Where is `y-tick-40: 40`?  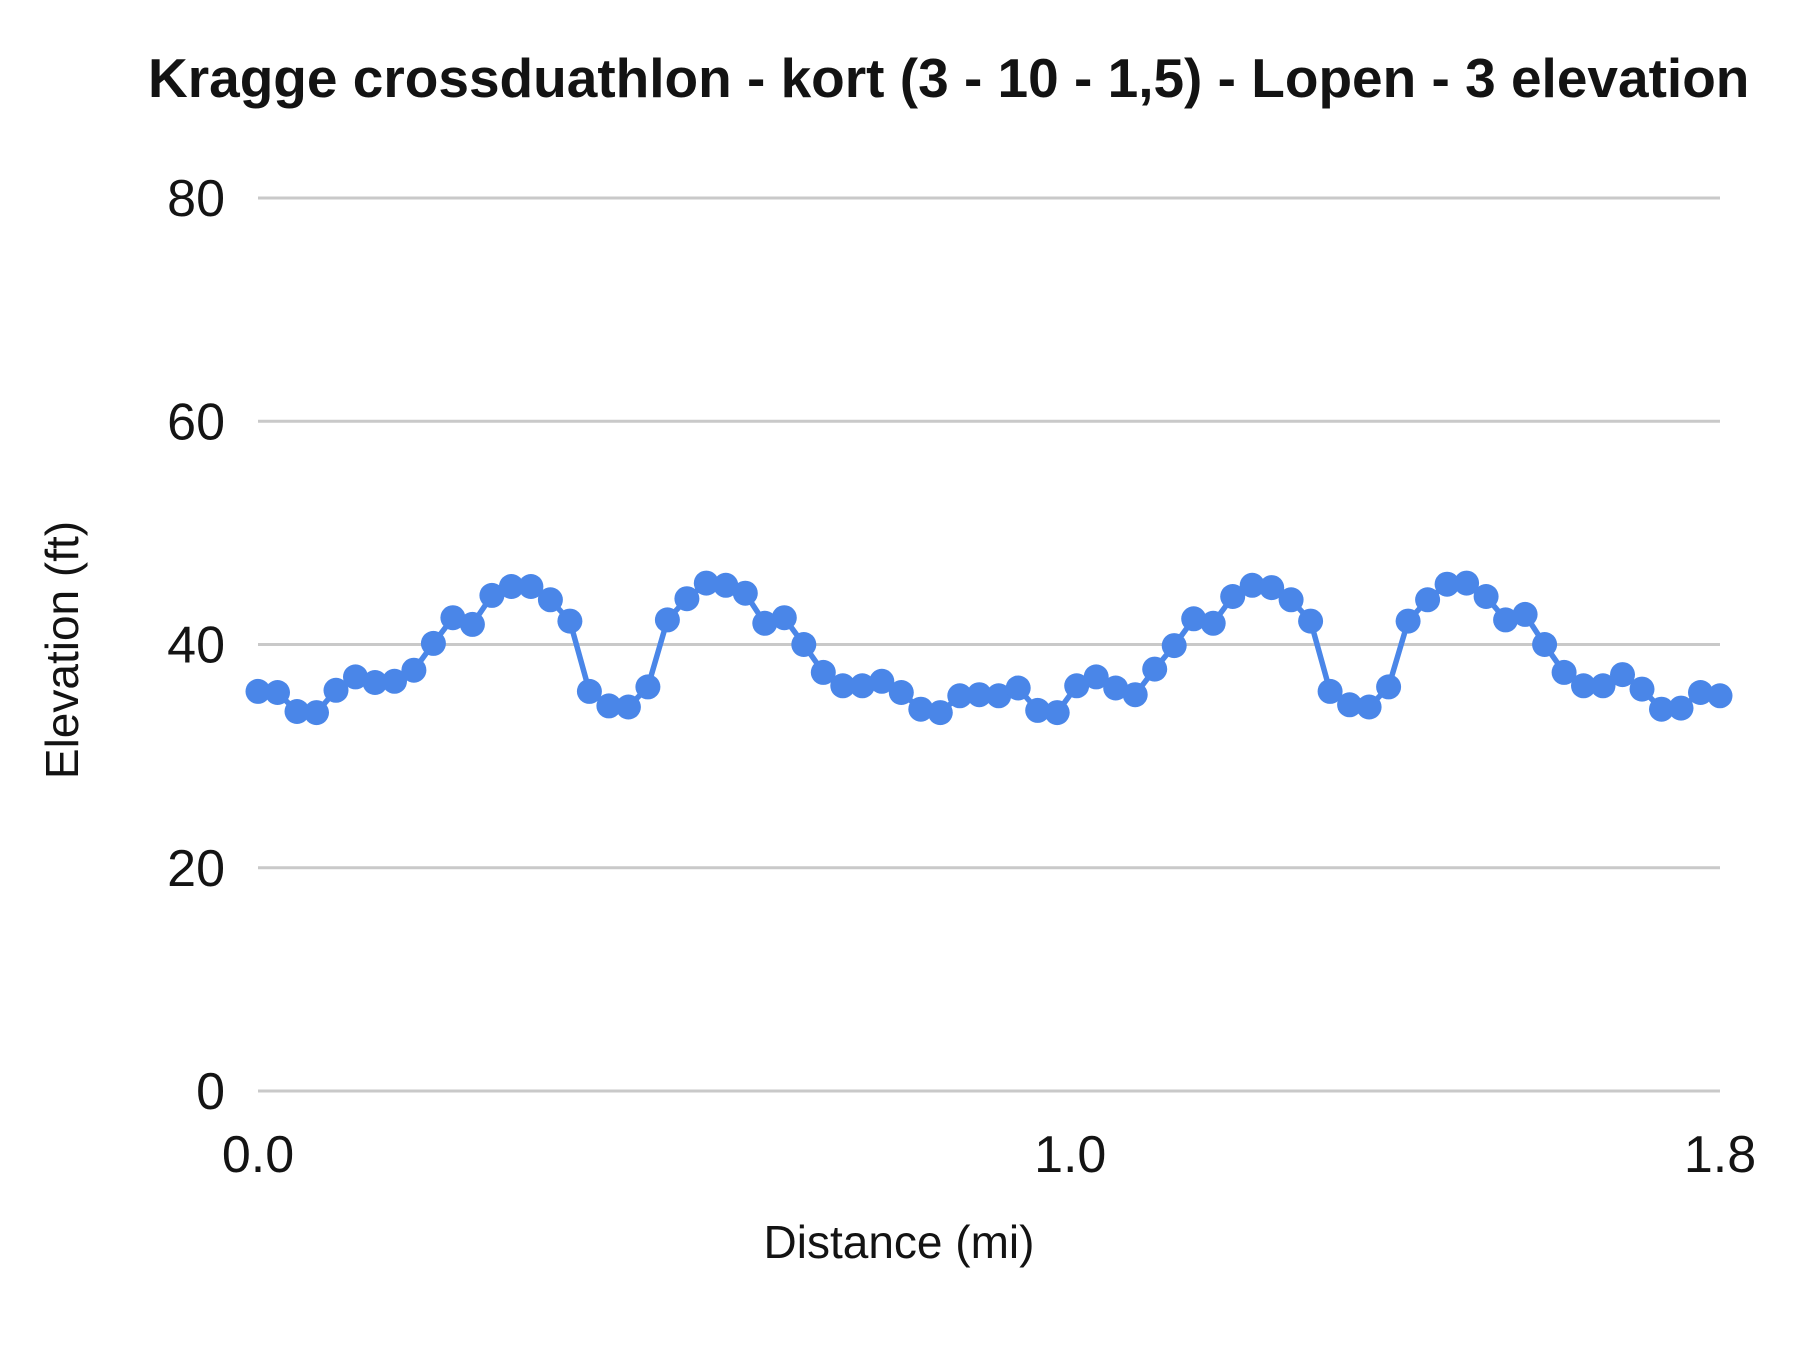
y-tick-40: 40 is located at coordinates (196, 646).